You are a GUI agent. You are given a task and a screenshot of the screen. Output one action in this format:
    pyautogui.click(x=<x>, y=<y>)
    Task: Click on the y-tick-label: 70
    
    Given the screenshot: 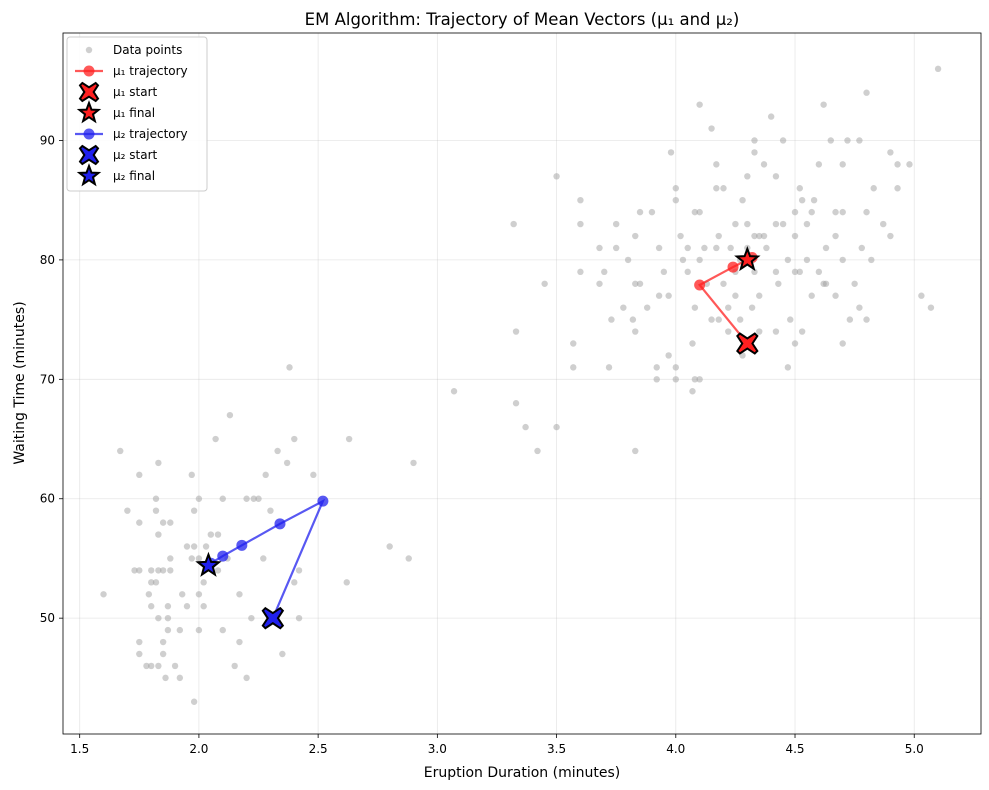 What is the action you would take?
    pyautogui.click(x=47, y=379)
    